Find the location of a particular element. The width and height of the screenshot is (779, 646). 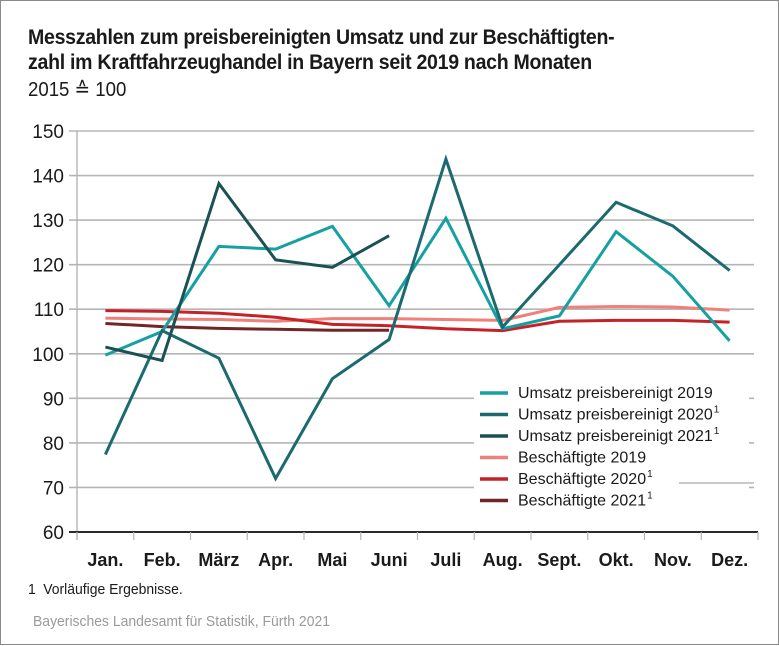

x-tick-label: Nov. is located at coordinates (673, 560).